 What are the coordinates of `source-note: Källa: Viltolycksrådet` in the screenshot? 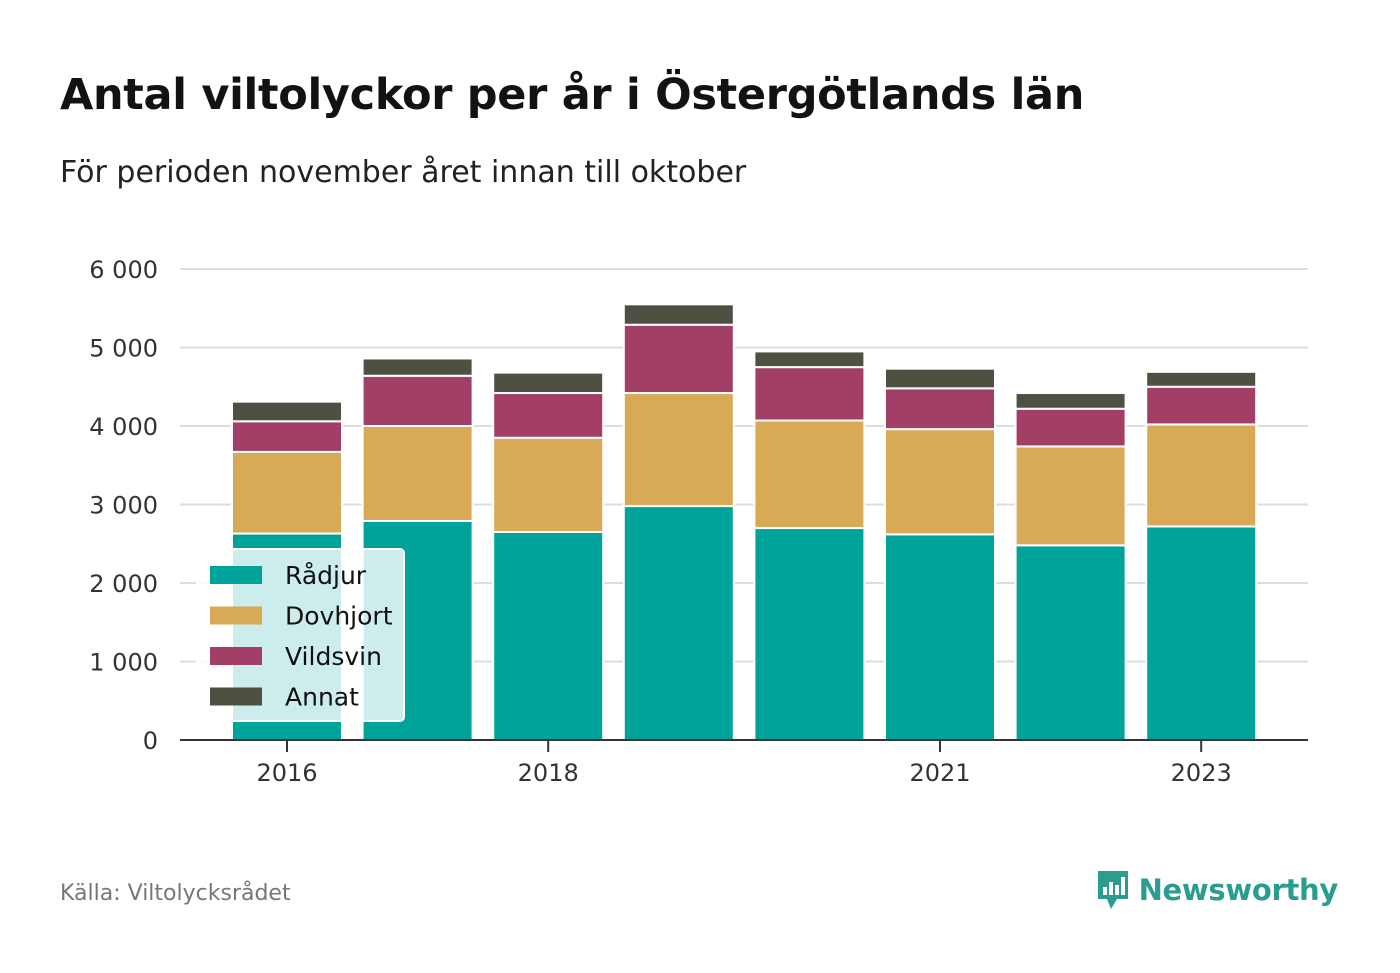 It's located at (175, 893).